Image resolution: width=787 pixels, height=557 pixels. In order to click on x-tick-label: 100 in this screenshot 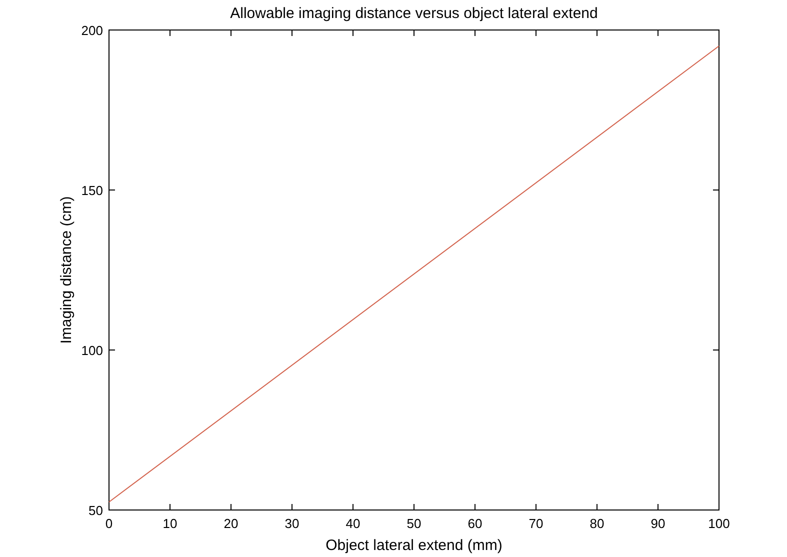, I will do `click(719, 523)`.